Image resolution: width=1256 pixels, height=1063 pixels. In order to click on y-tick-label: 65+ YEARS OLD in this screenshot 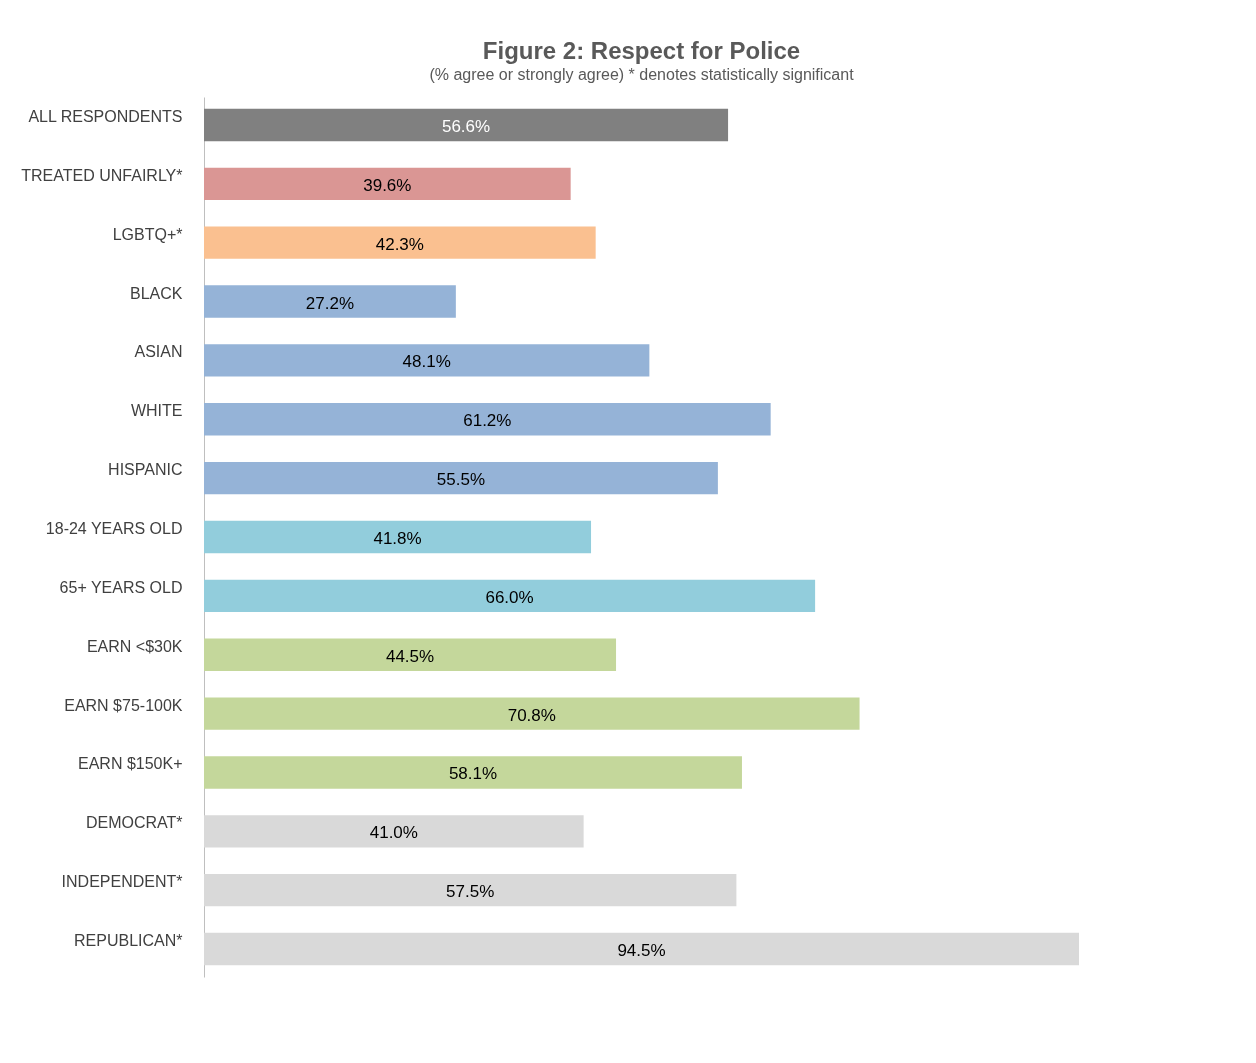, I will do `click(121, 587)`.